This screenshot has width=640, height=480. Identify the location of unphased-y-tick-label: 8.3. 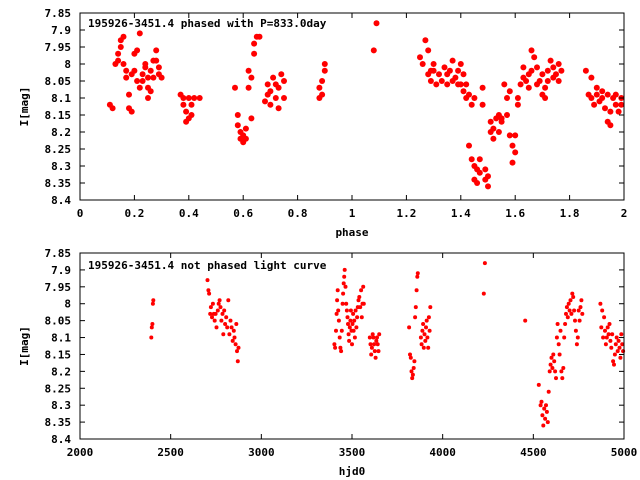
(61, 405).